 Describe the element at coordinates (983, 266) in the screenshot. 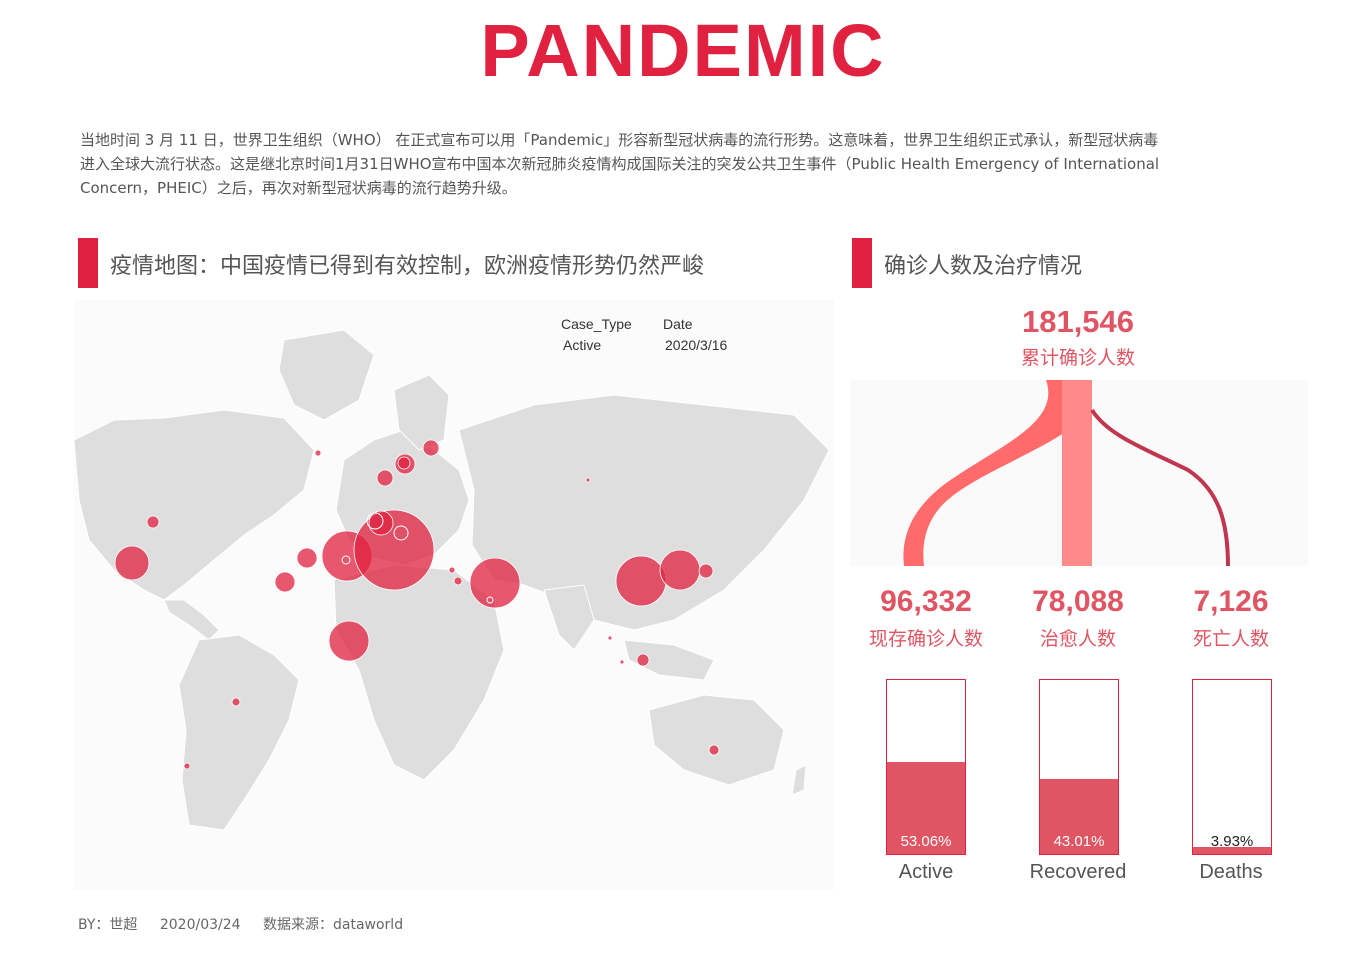

I see `stats-heading-text: 确诊人数及治疗情况` at that location.